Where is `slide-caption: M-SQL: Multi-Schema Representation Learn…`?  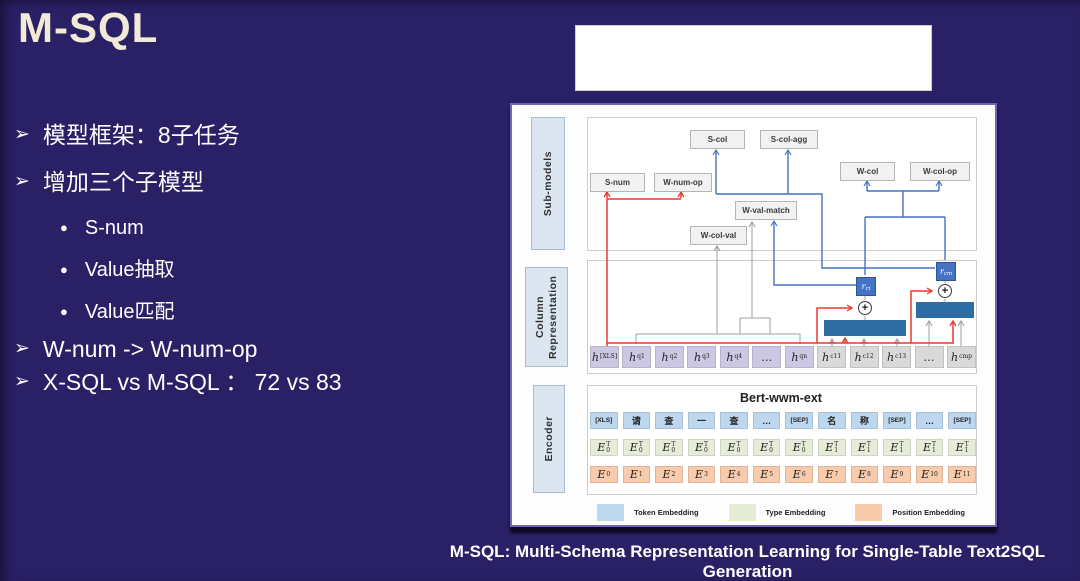 slide-caption: M-SQL: Multi-Schema Representation Learn… is located at coordinates (747, 561).